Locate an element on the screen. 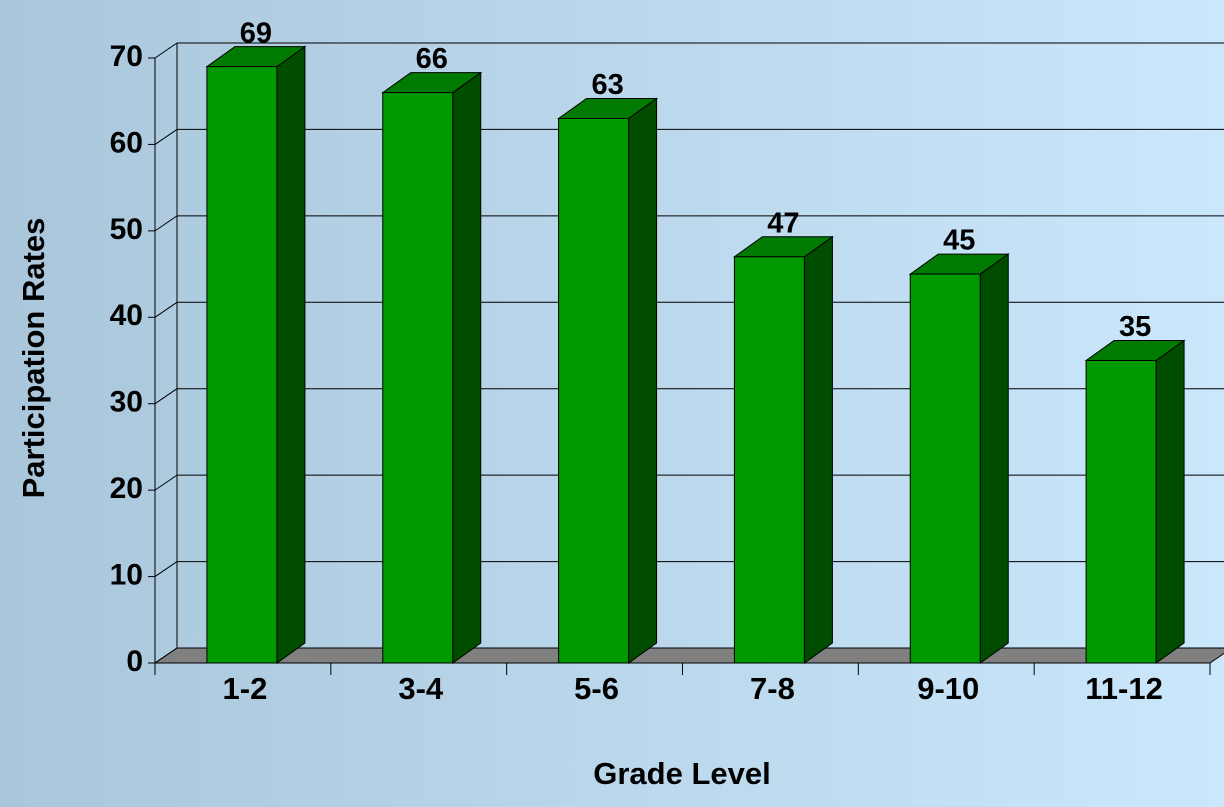 This screenshot has height=807, width=1224. x-tick-label: 5-6 is located at coordinates (596, 688).